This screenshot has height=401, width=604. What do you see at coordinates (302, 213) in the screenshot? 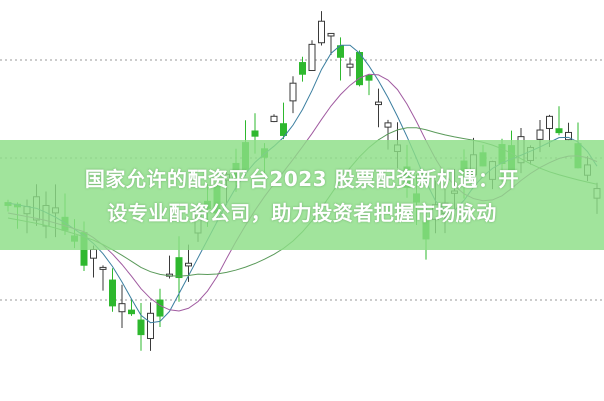
I see `headline-line-2: 设专业配资公司，助力投资者把握市场脉动` at bounding box center [302, 213].